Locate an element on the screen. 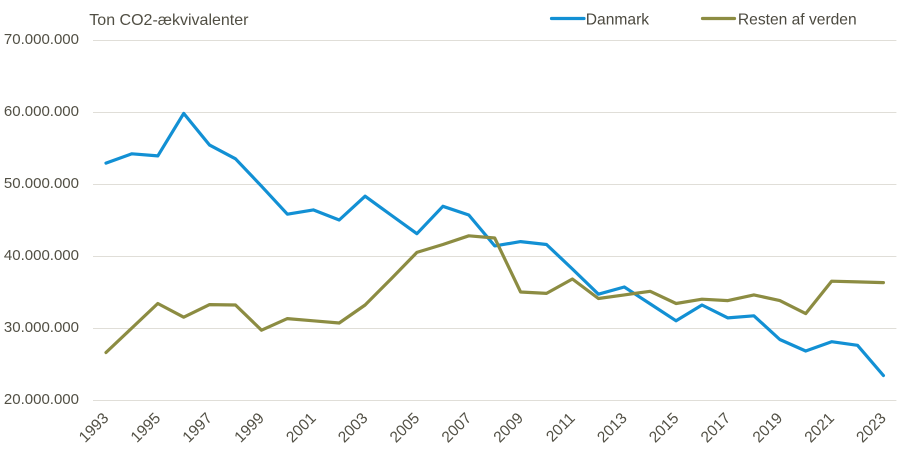  svg-text: 50.000.000 is located at coordinates (41, 183).